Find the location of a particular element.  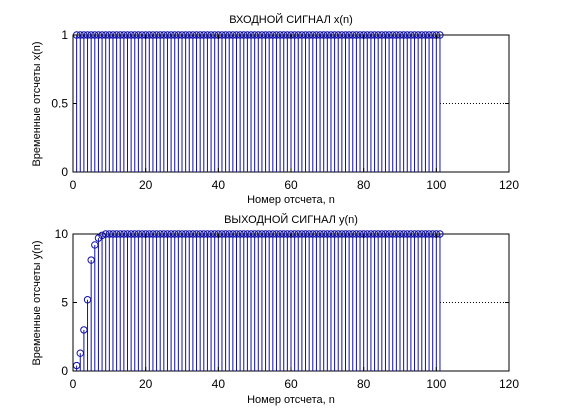

y-tick-label: 5 is located at coordinates (64, 303).